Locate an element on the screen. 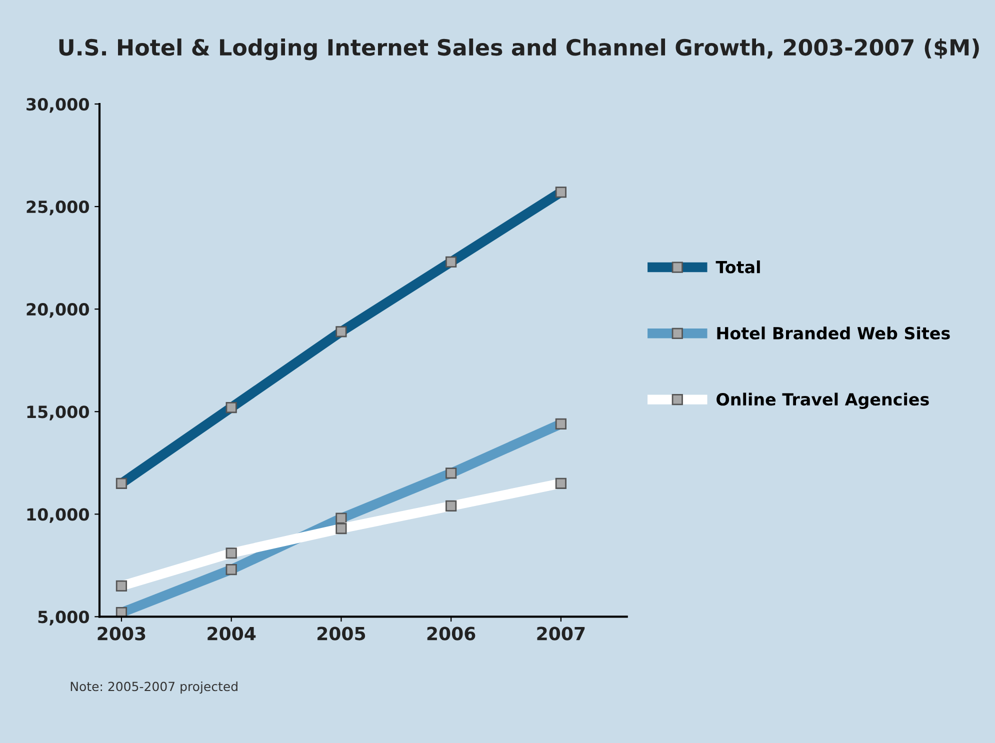  text: Note: 2005-2007 projected is located at coordinates (154, 687).